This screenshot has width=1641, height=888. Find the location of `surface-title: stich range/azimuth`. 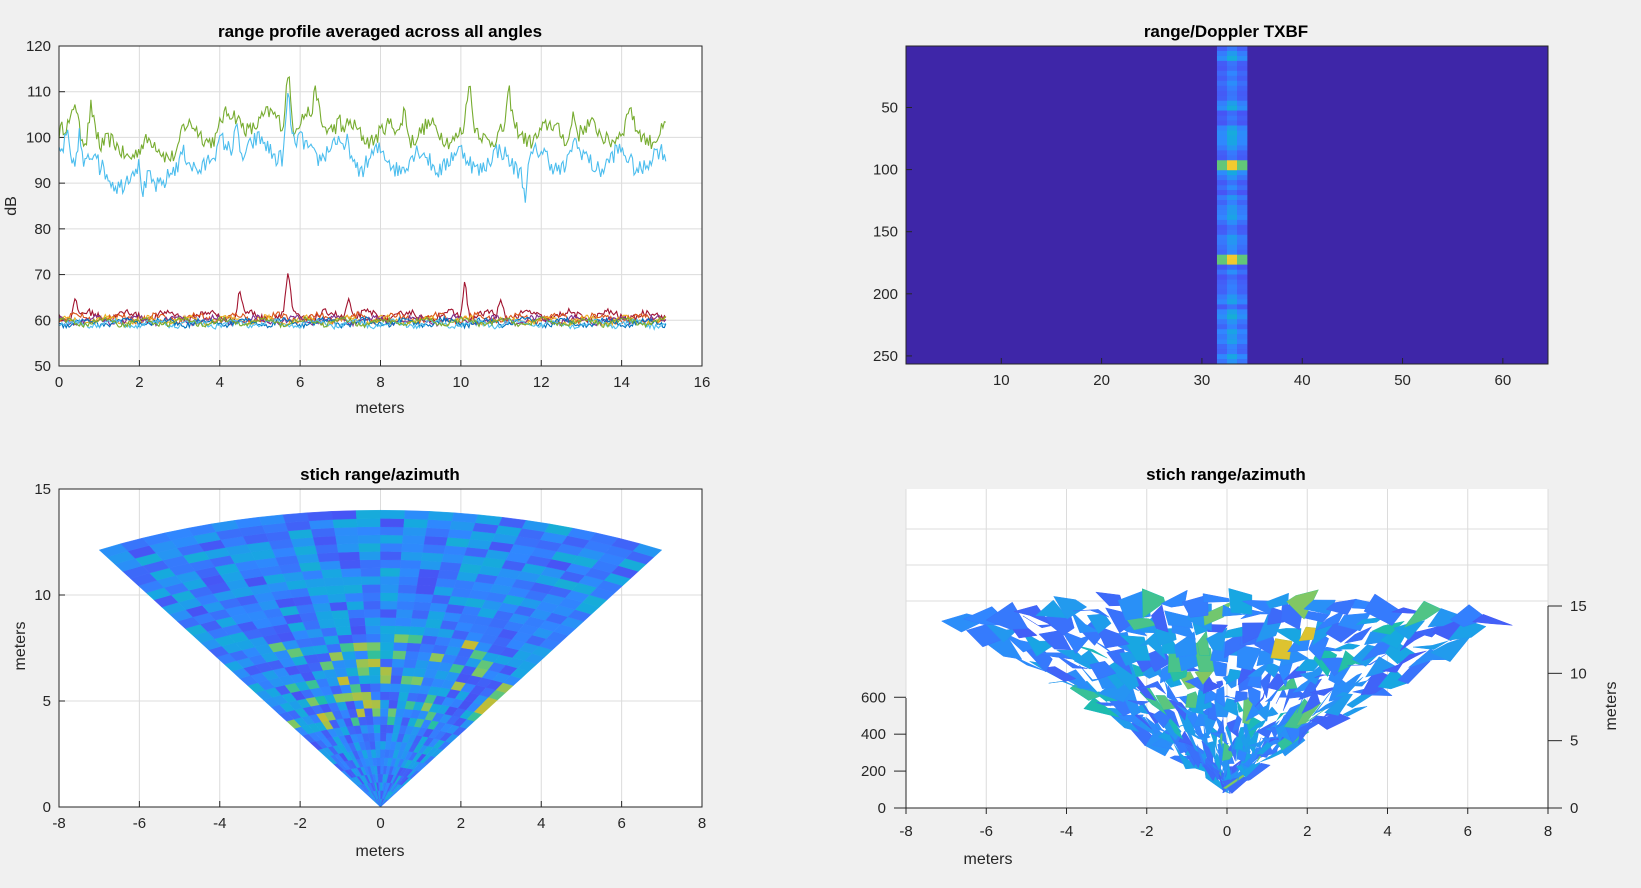

surface-title: stich range/azimuth is located at coordinates (1226, 474).